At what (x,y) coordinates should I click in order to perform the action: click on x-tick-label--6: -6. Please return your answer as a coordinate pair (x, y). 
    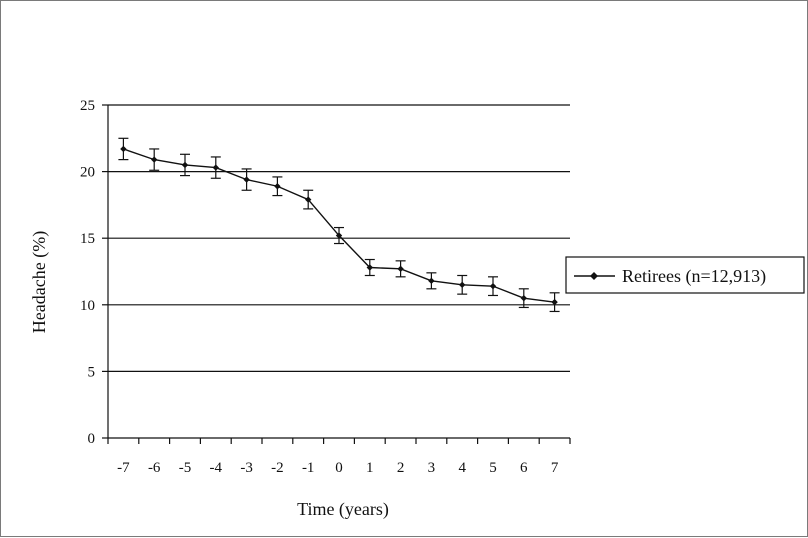
    Looking at the image, I should click on (154, 468).